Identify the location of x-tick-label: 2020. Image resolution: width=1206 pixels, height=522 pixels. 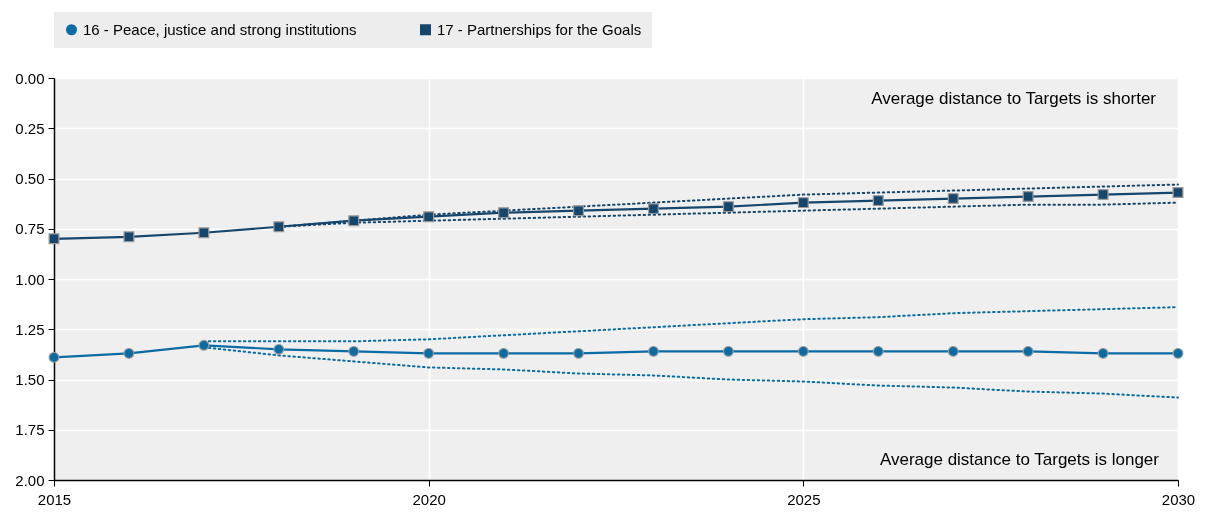
(429, 499).